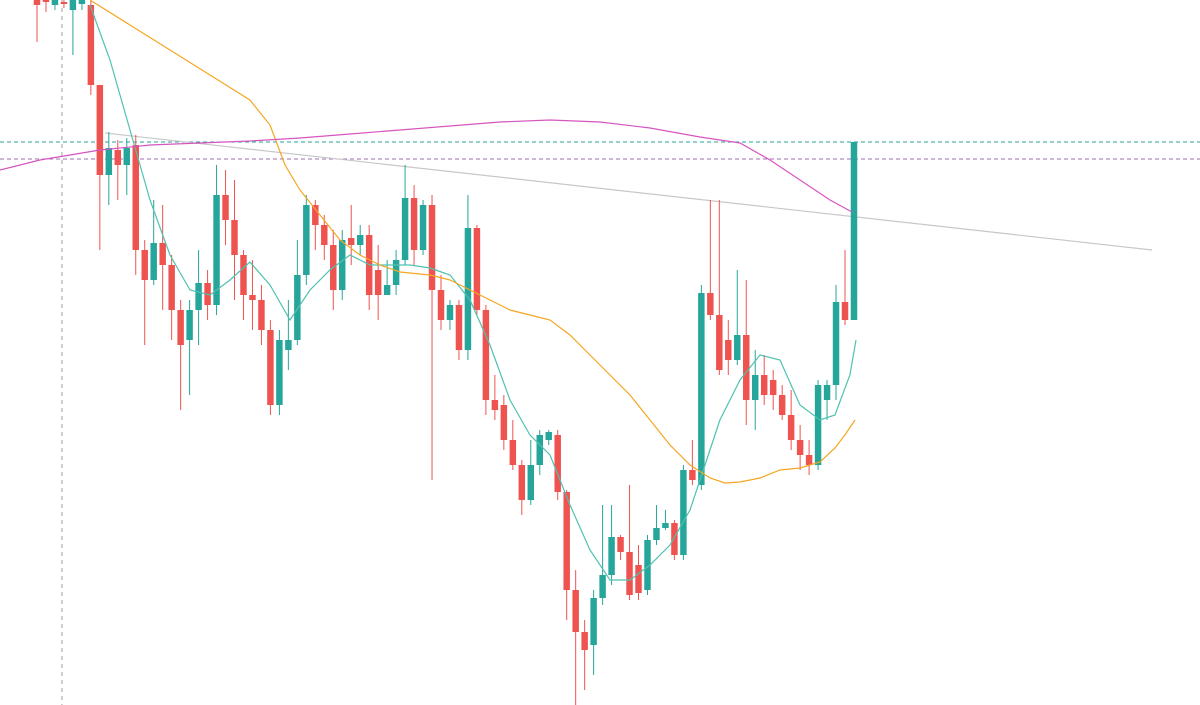  I want to click on trendline, so click(628, 191).